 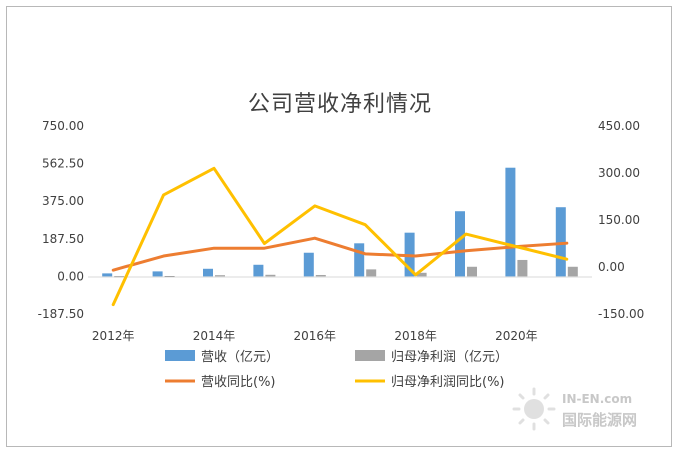 What do you see at coordinates (336, 370) in the screenshot?
I see `legend: 营收（亿元） 归母净利润（亿元） 营收同比(%) 归母净利润同比(%)` at bounding box center [336, 370].